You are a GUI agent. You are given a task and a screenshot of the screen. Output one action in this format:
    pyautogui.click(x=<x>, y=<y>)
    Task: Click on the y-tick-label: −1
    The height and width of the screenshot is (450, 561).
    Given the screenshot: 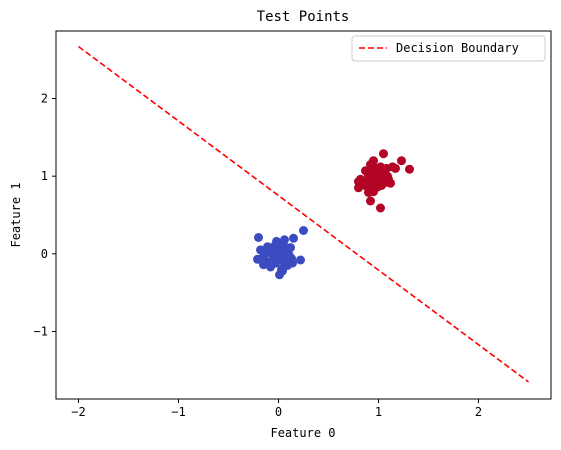 What is the action you would take?
    pyautogui.click(x=41, y=331)
    